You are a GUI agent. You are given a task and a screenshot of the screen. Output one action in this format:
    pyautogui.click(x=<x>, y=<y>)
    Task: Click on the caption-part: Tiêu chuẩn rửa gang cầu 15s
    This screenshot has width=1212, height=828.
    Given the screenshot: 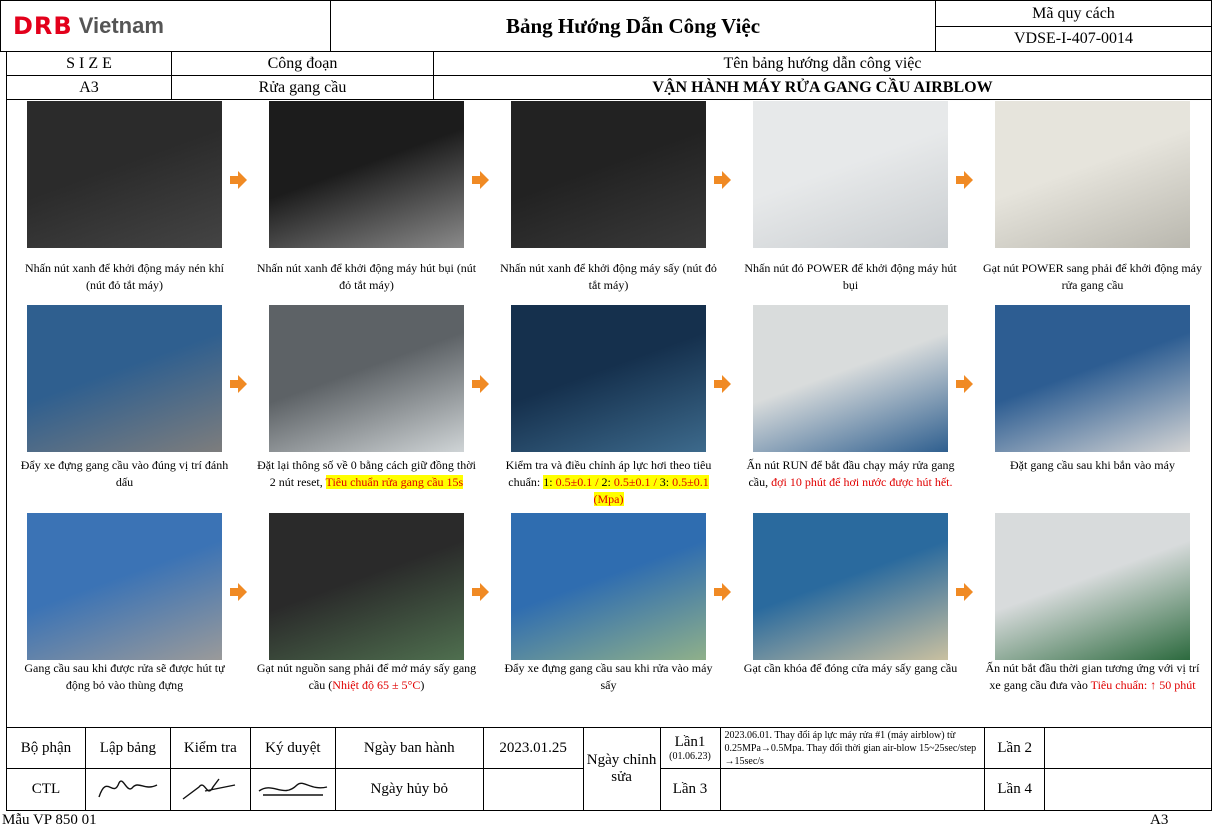 What is the action you would take?
    pyautogui.click(x=394, y=482)
    